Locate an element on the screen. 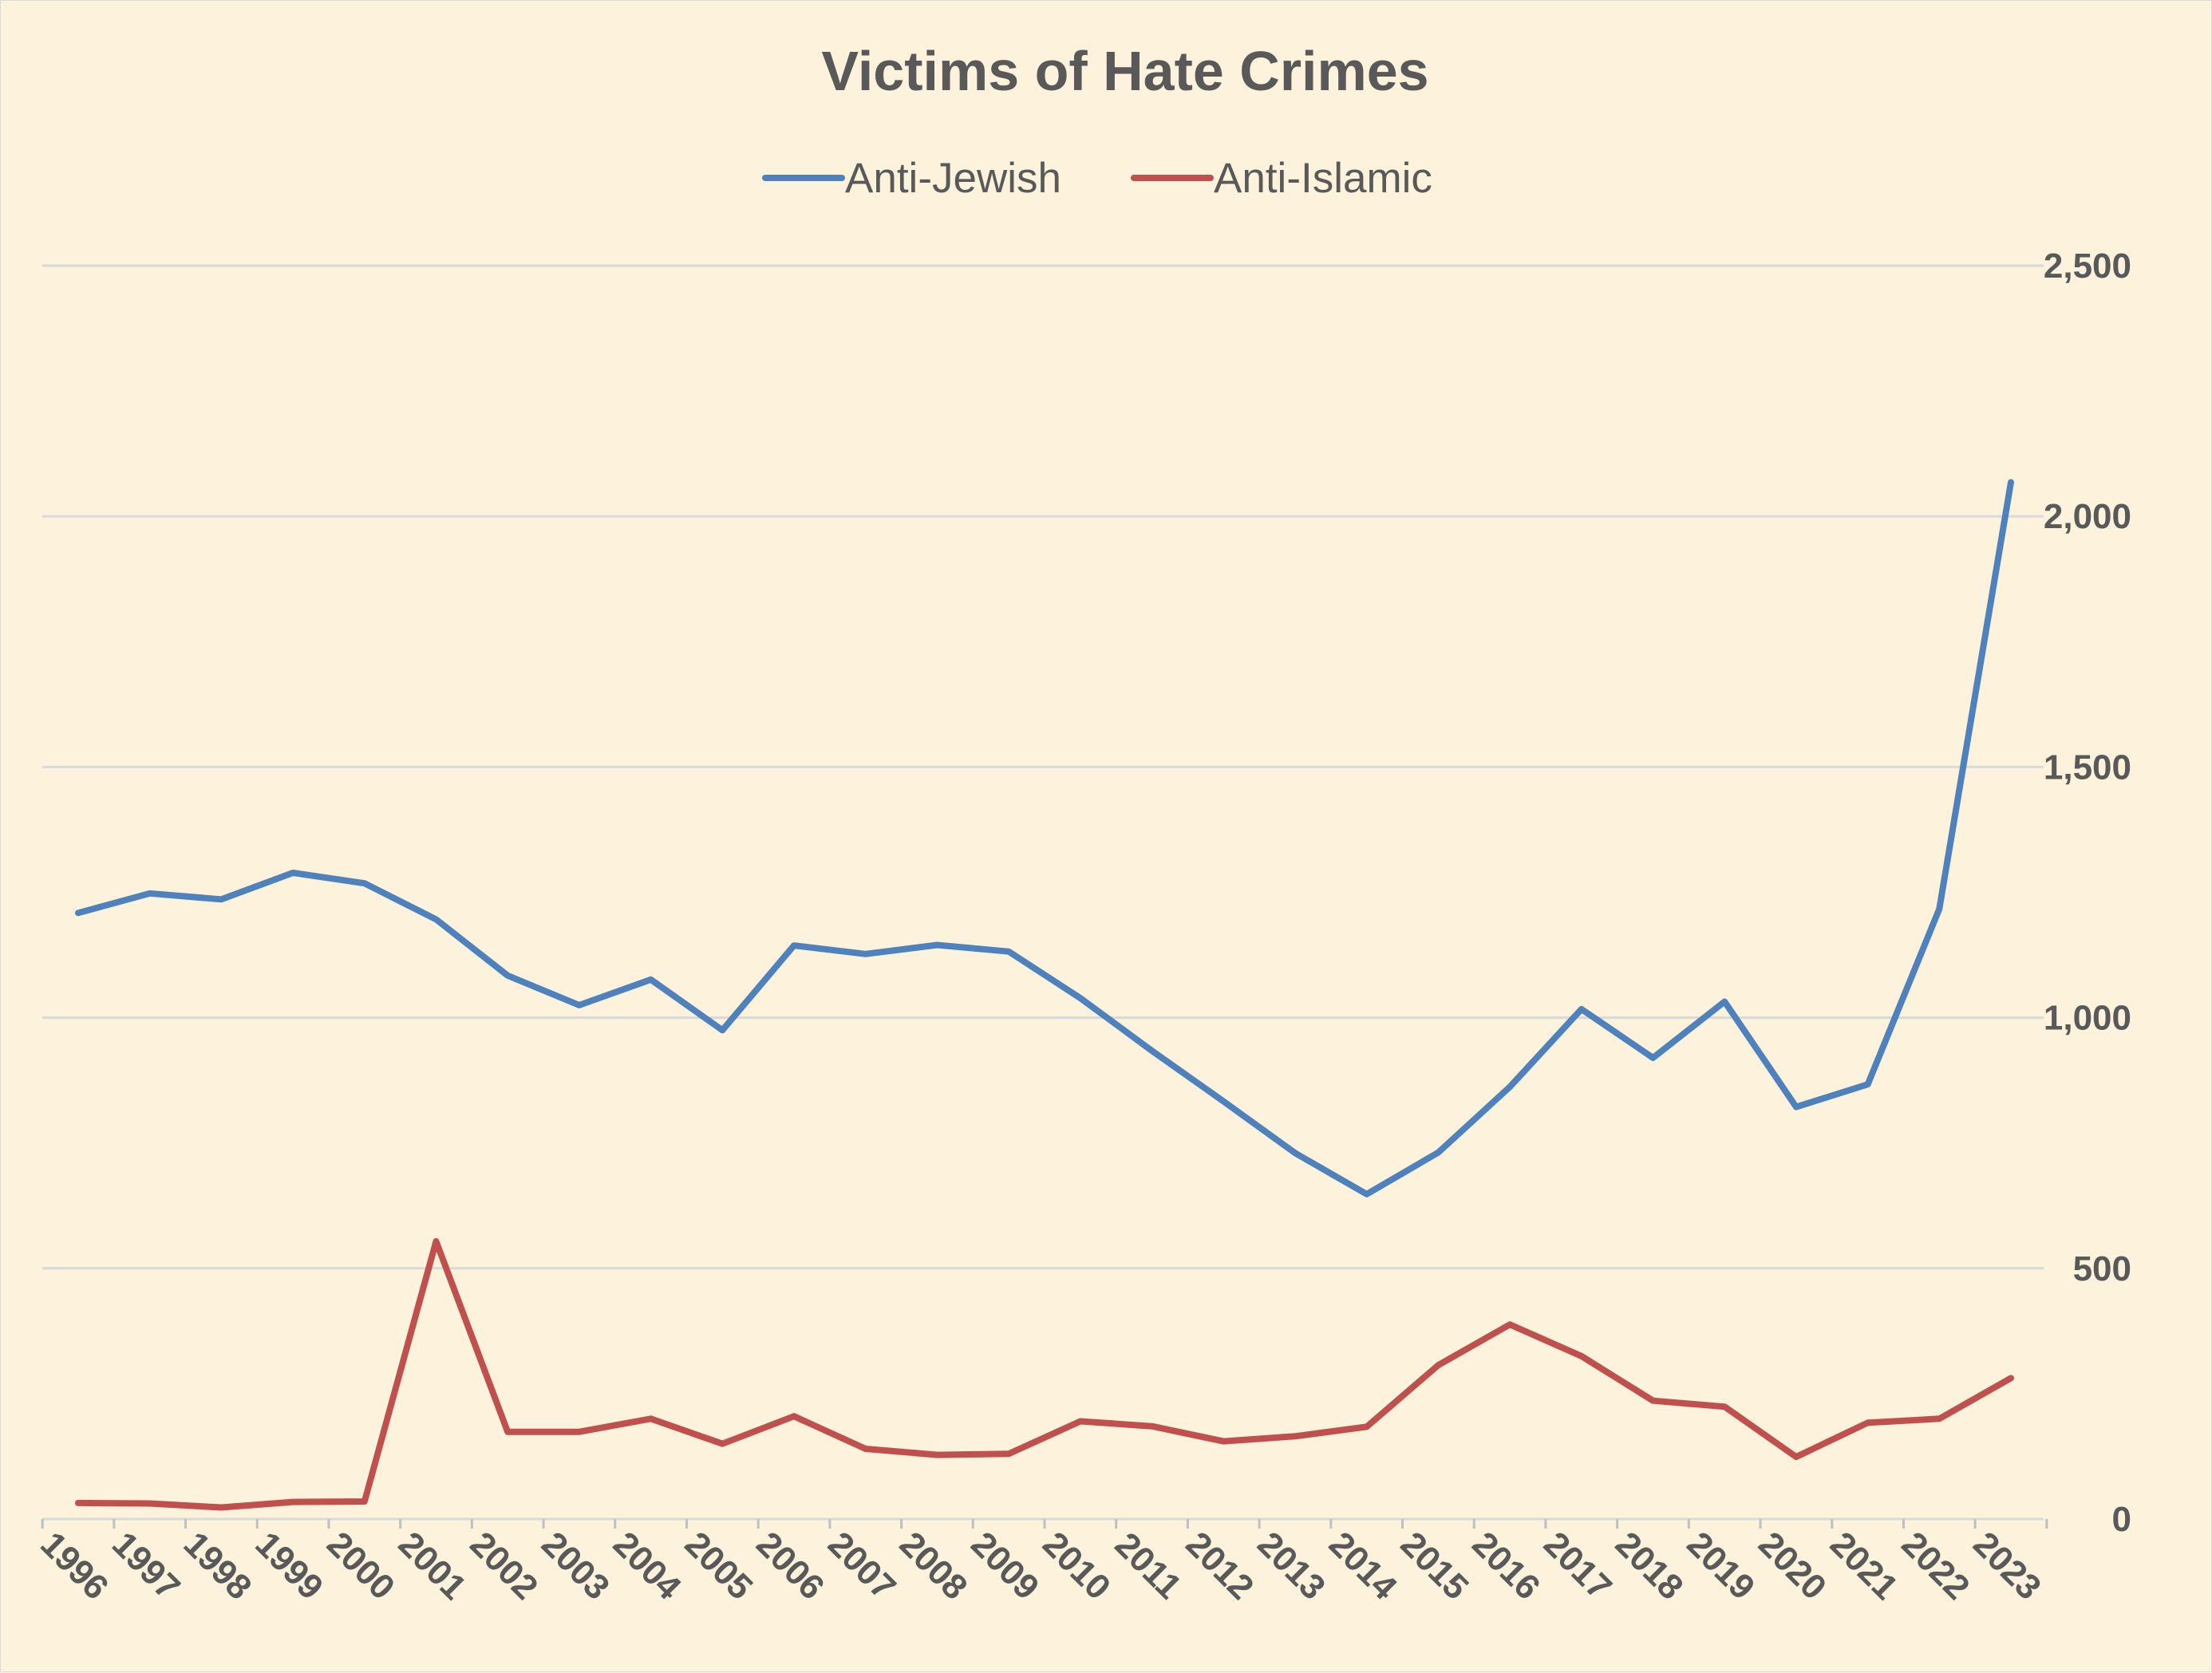  x-tick-label: 2018 is located at coordinates (1649, 1567).